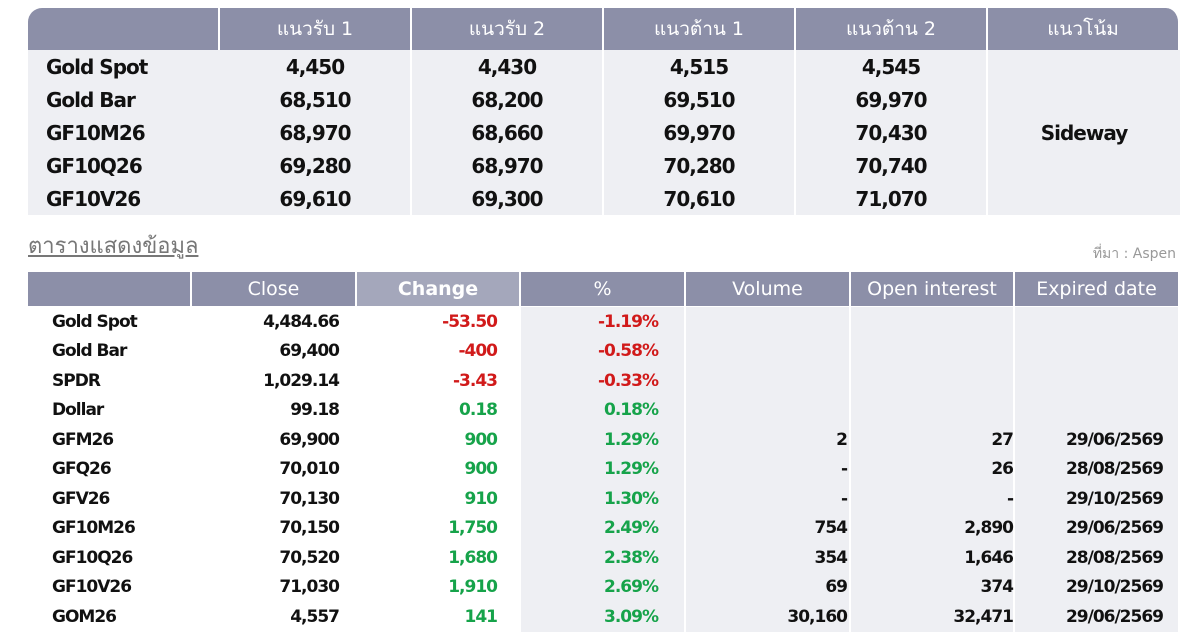  Describe the element at coordinates (439, 528) in the screenshot. I see `data-value: 1,750` at that location.